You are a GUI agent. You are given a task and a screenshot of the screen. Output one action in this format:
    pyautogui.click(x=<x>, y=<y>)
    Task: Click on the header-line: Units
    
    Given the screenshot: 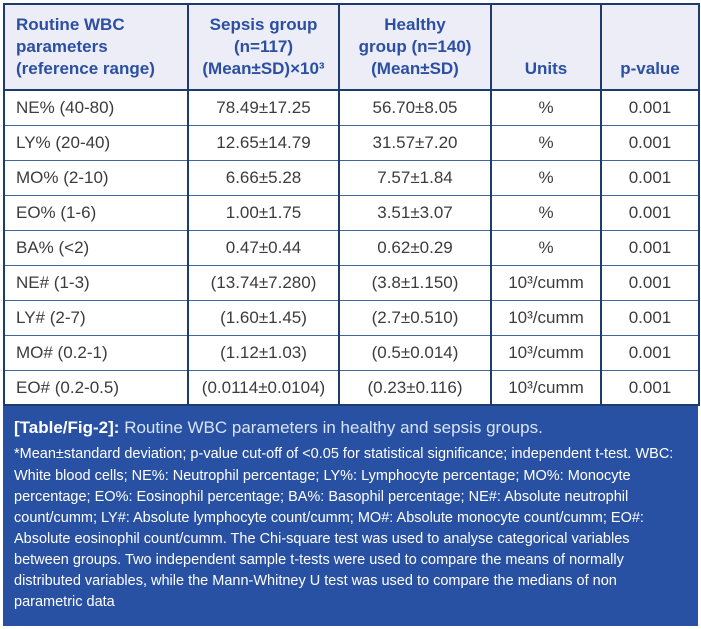 What is the action you would take?
    pyautogui.click(x=546, y=68)
    